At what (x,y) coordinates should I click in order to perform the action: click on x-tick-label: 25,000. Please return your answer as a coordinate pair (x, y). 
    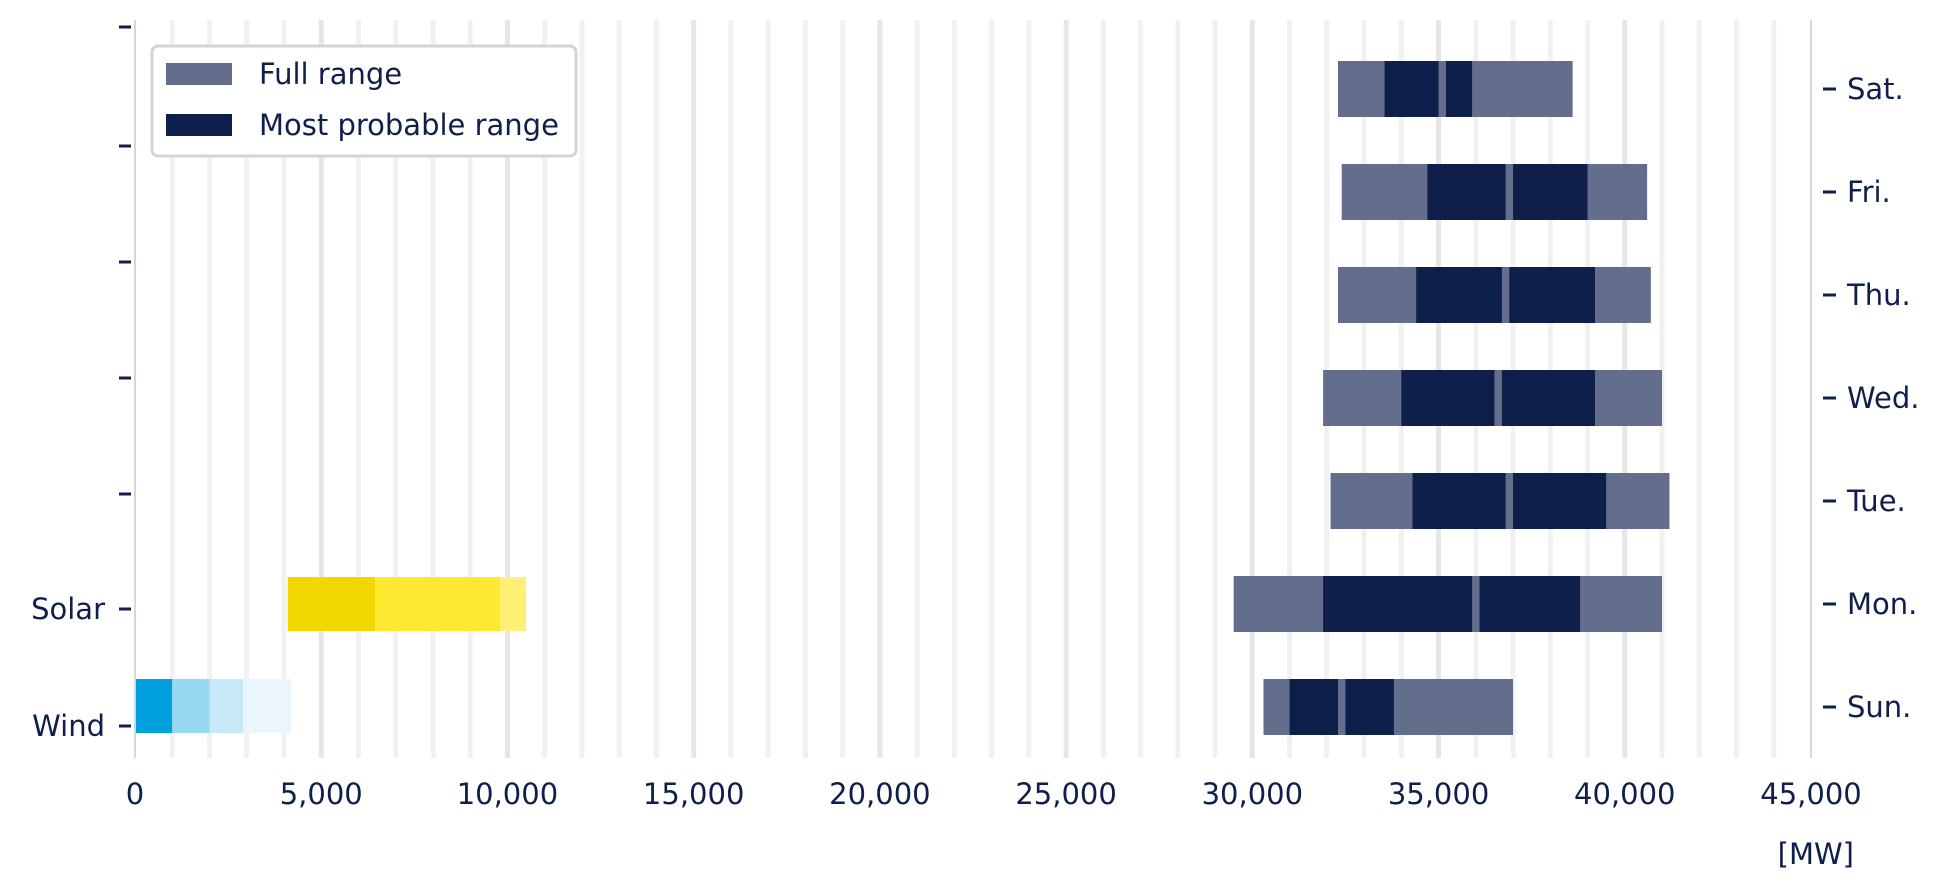
    Looking at the image, I should click on (1065, 794).